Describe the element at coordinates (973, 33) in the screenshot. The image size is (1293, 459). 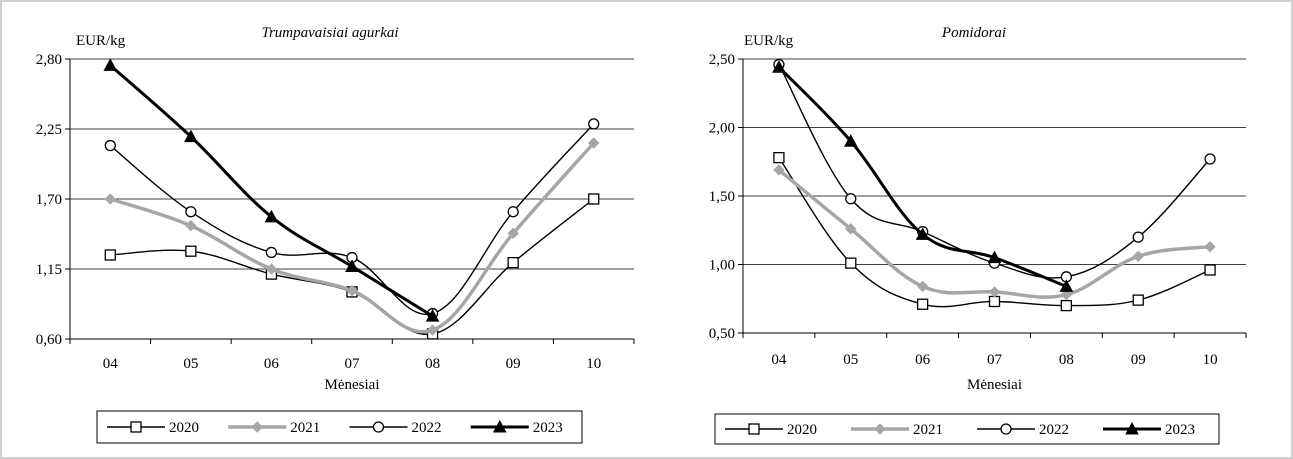
I see `chart-title: Pomidorai` at that location.